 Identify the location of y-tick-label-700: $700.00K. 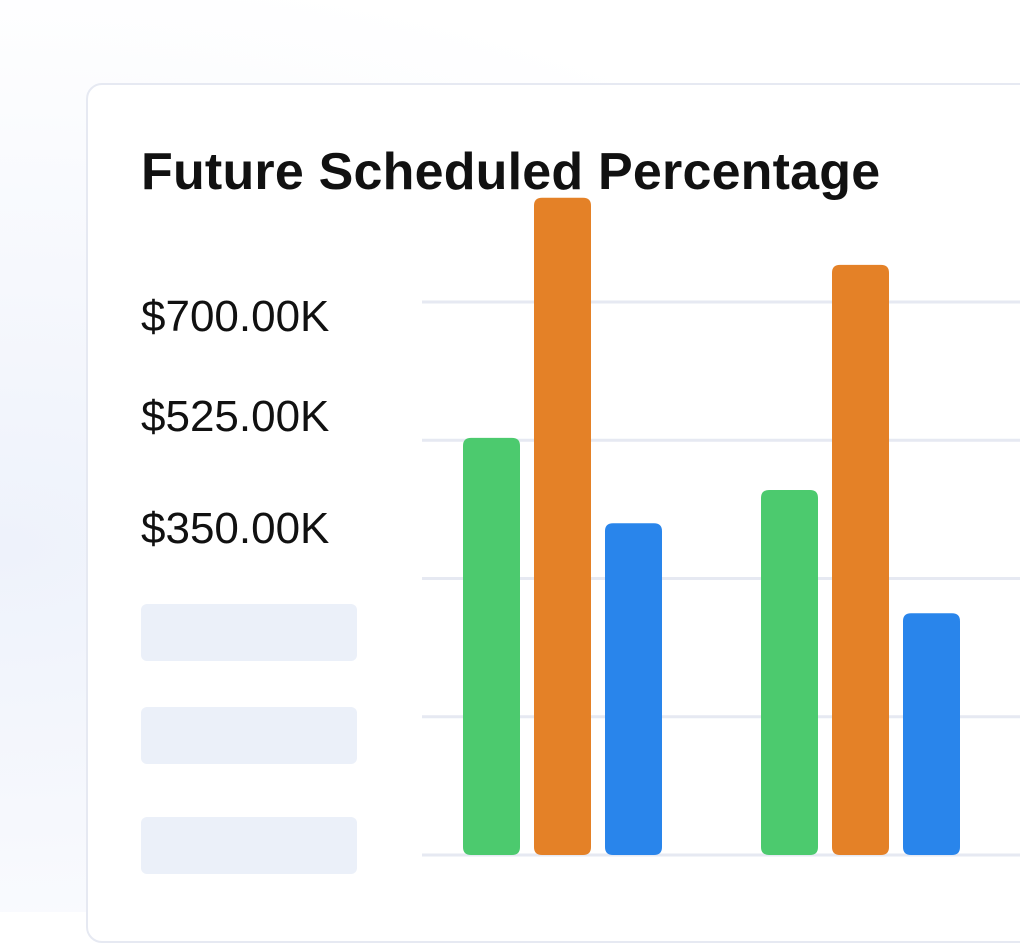
(235, 316).